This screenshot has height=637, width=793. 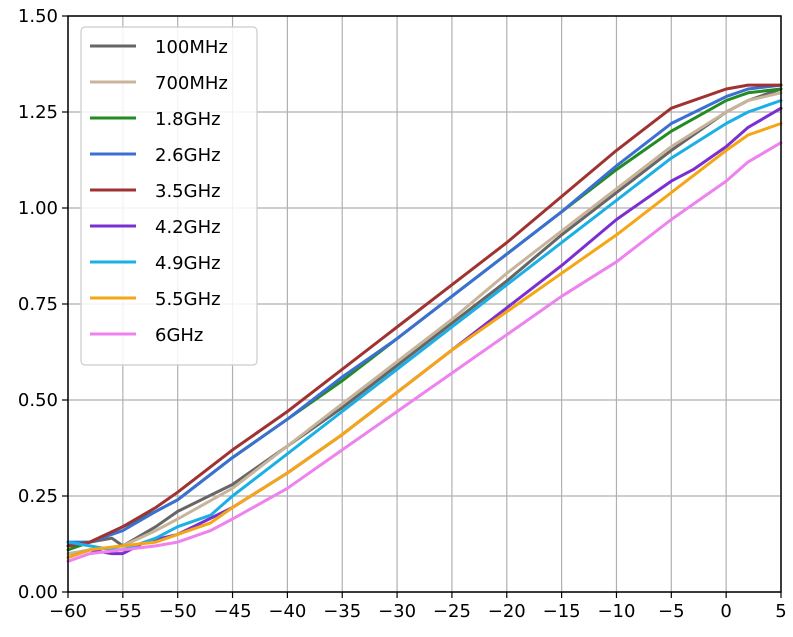 I want to click on x-tick-label: 0, so click(x=725, y=611).